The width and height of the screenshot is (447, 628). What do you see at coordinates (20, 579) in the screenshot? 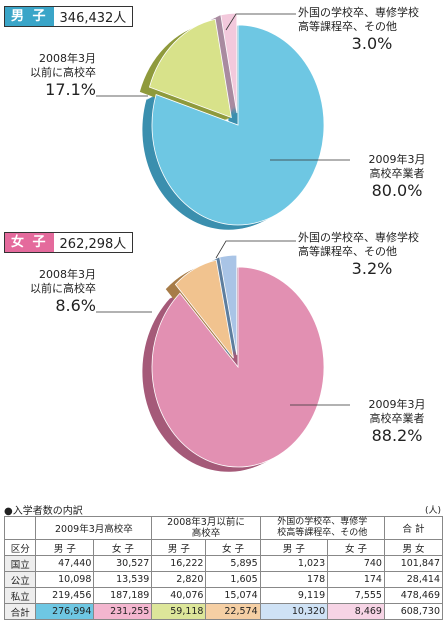
I see `table-row-label: 公立` at bounding box center [20, 579].